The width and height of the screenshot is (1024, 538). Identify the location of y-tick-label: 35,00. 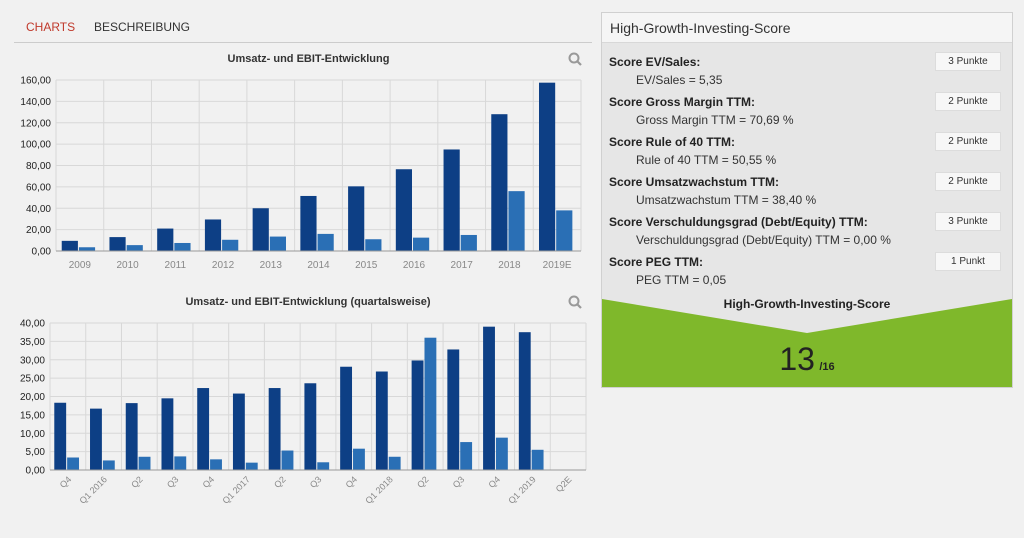
(32, 342).